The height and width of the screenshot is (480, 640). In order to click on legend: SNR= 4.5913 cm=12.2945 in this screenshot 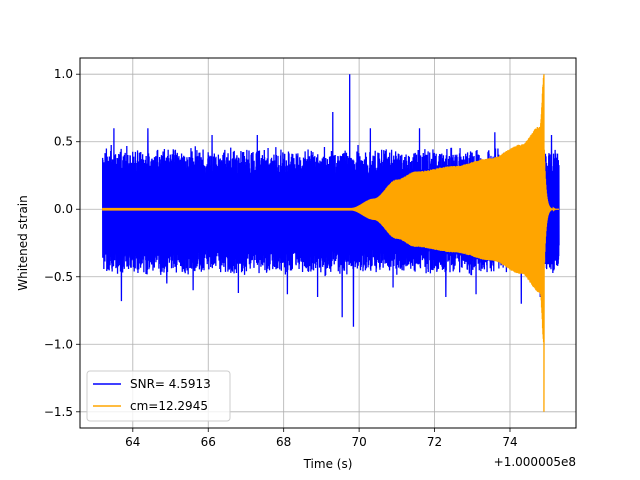, I will do `click(158, 396)`.